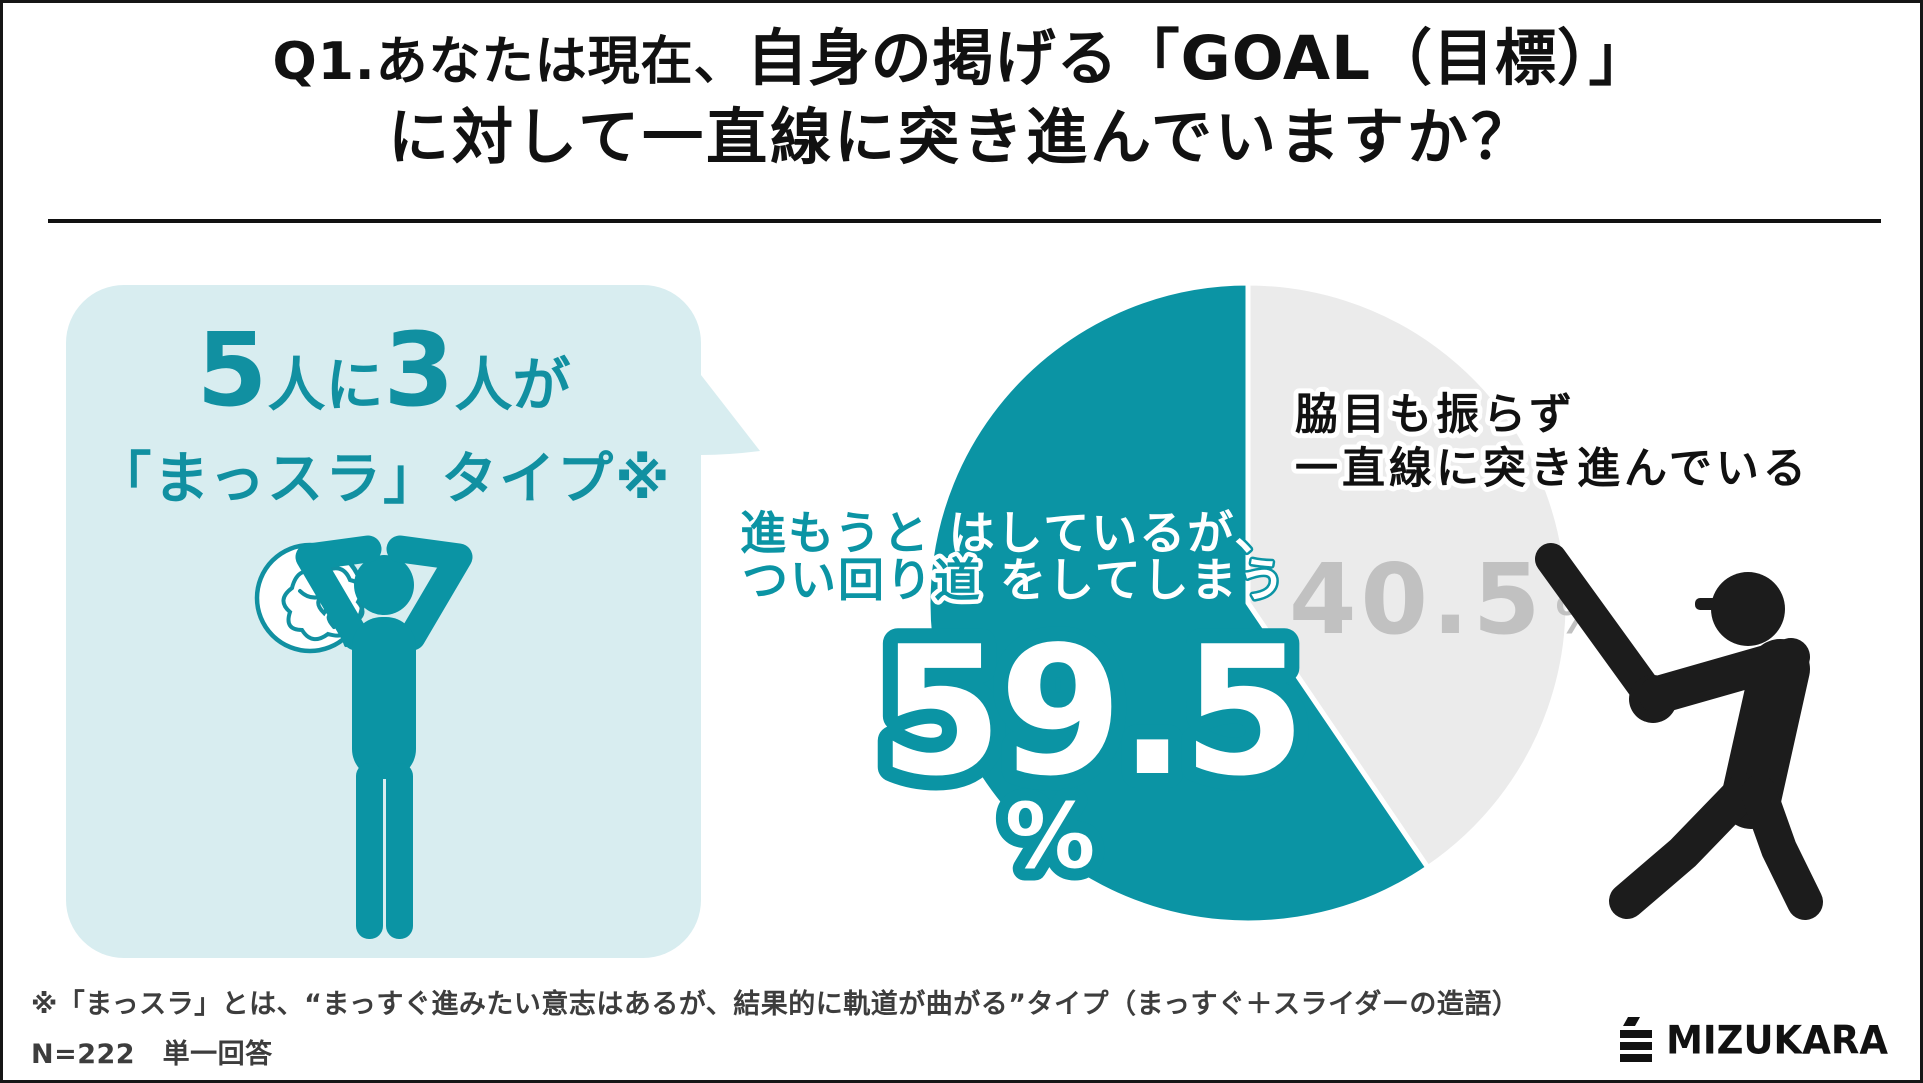 Image resolution: width=1923 pixels, height=1083 pixels. I want to click on person-body, so click(384, 737).